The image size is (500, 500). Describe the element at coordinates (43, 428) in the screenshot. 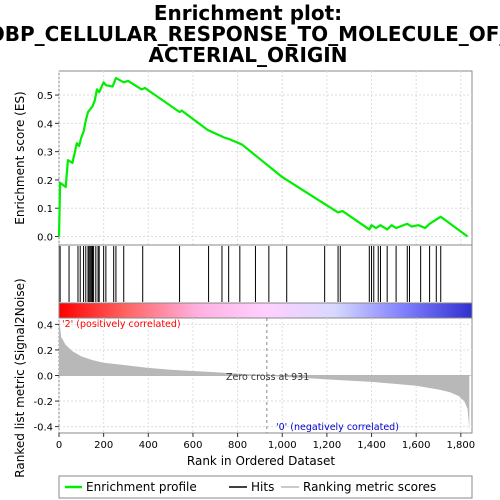

I see `metric-tick-label: -0.4` at that location.